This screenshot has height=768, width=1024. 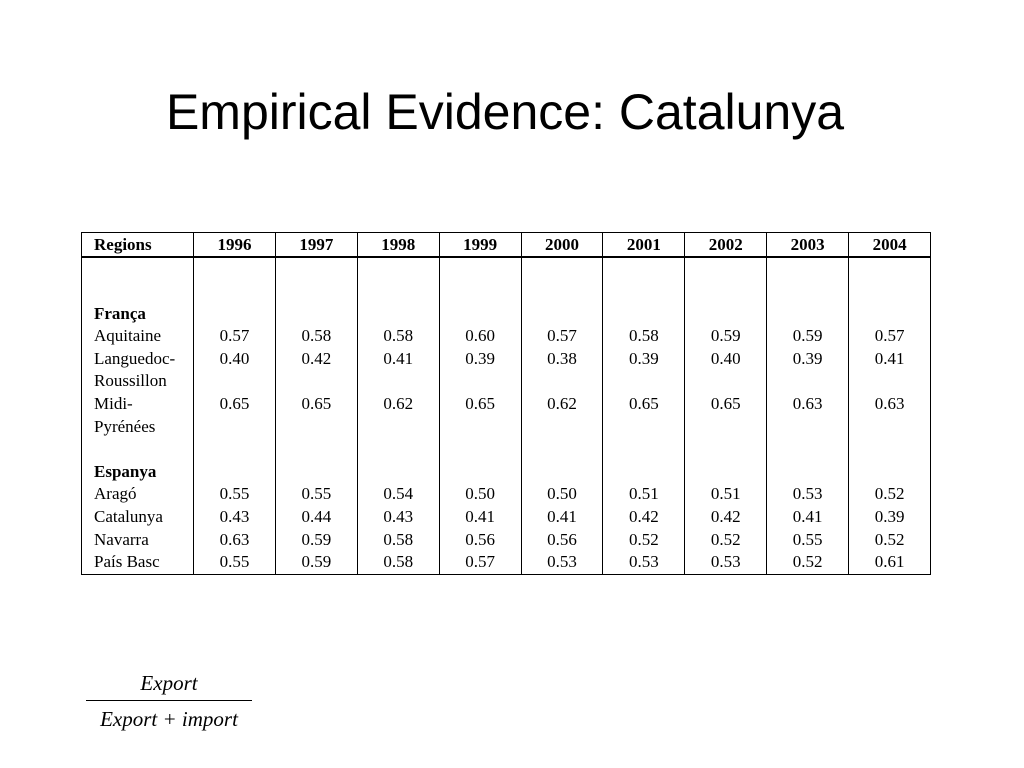 I want to click on value-cell: 0.40, so click(x=234, y=358).